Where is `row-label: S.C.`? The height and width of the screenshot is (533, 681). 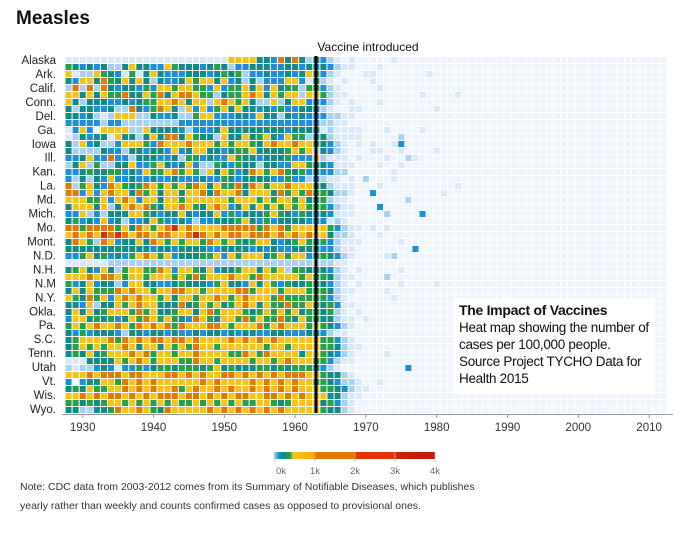
row-label: S.C. is located at coordinates (45, 340).